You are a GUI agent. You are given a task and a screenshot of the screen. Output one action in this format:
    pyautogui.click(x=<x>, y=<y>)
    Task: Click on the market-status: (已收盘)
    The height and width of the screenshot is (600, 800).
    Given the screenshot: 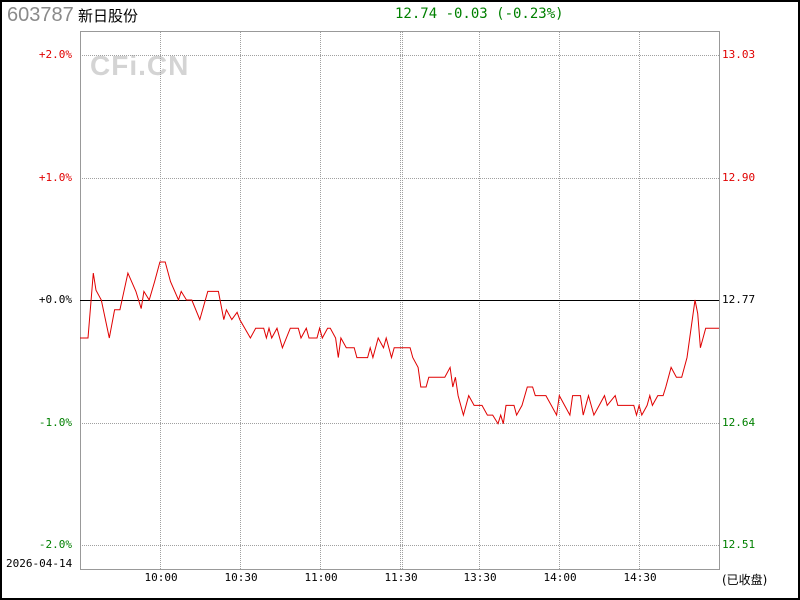 What is the action you would take?
    pyautogui.click(x=745, y=580)
    